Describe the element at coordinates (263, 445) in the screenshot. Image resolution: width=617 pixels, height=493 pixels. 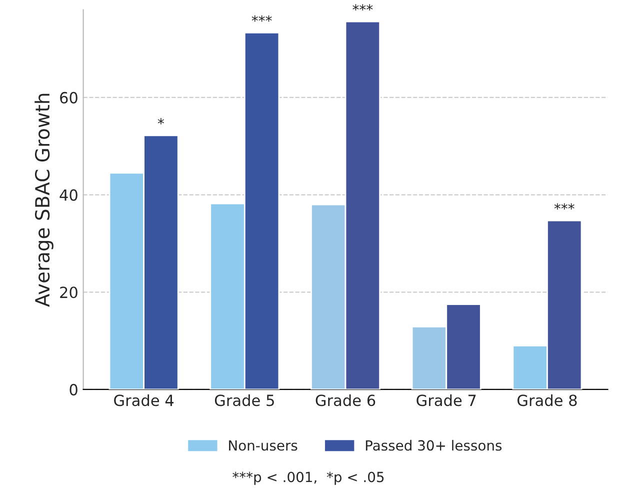
I see `legend-label: Non-users` at that location.